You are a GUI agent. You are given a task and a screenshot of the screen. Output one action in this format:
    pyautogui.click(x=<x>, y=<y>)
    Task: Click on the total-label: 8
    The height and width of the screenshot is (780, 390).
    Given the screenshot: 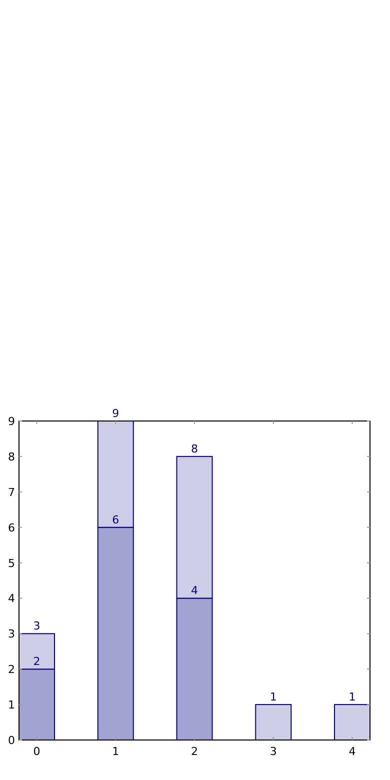 What is the action you would take?
    pyautogui.click(x=194, y=449)
    